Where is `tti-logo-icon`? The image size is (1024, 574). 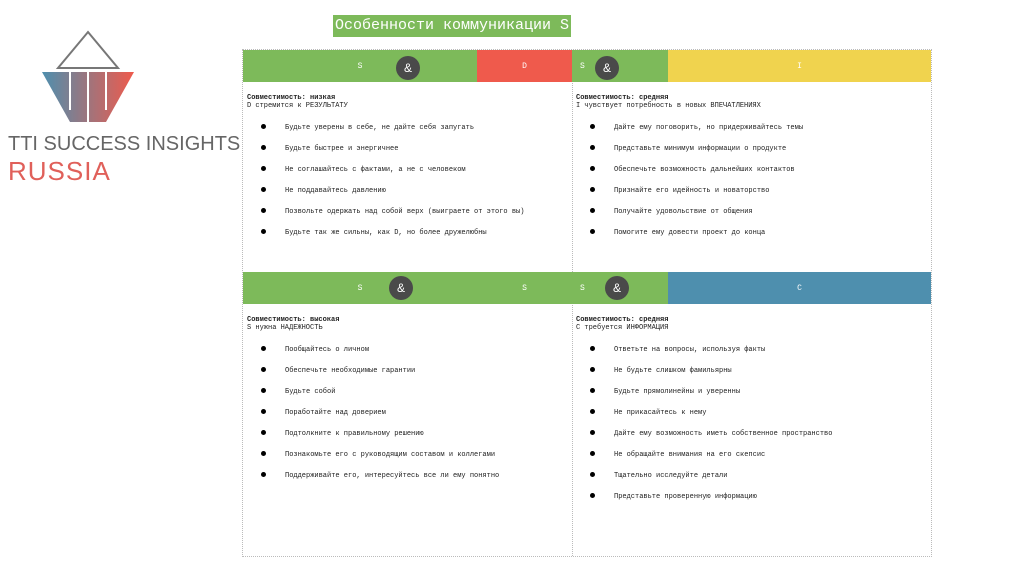 tti-logo-icon is located at coordinates (95, 80).